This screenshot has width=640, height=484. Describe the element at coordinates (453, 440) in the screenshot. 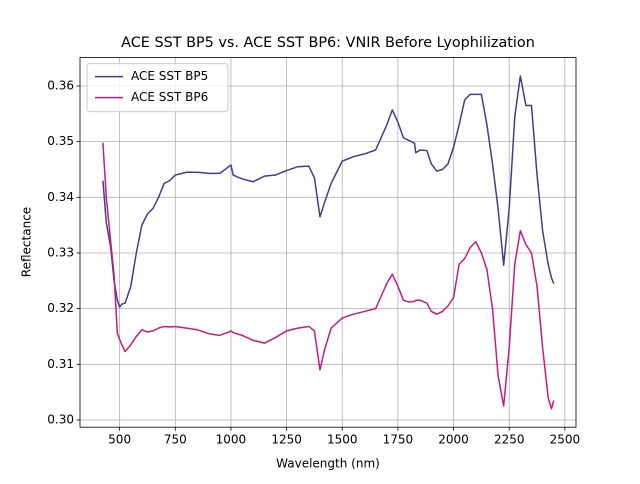

I see `x-tick-label: 2000` at that location.